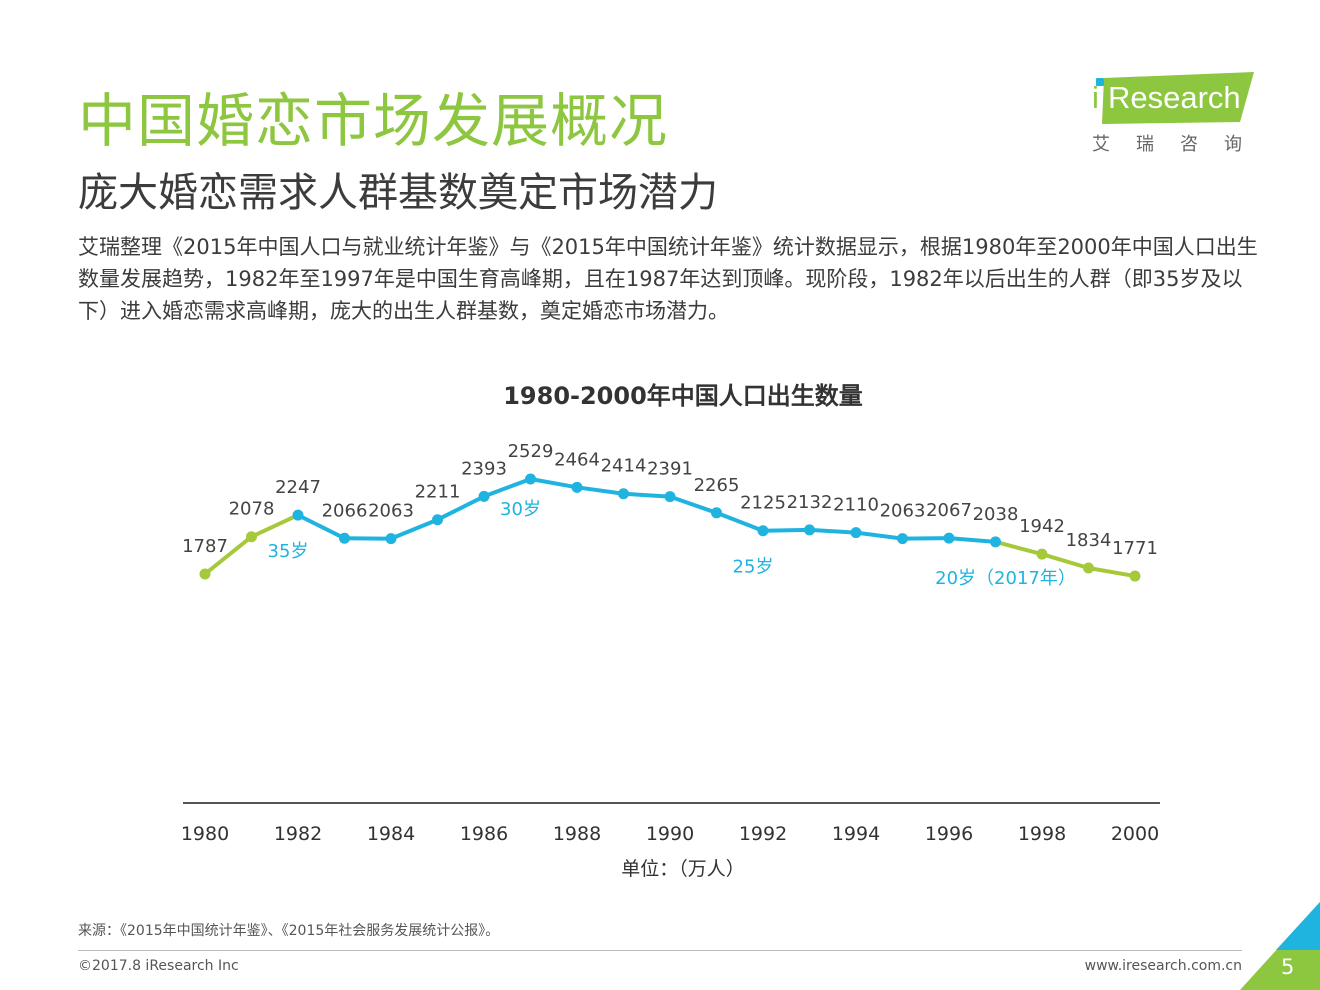 Image resolution: width=1320 pixels, height=990 pixels. I want to click on x-tick-label: 1994, so click(856, 834).